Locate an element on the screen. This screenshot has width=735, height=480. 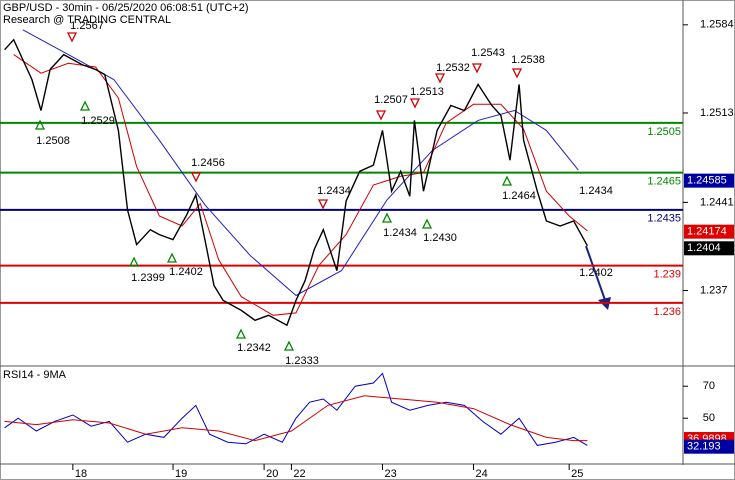
annotation-label: 1.2567 is located at coordinates (87, 26).